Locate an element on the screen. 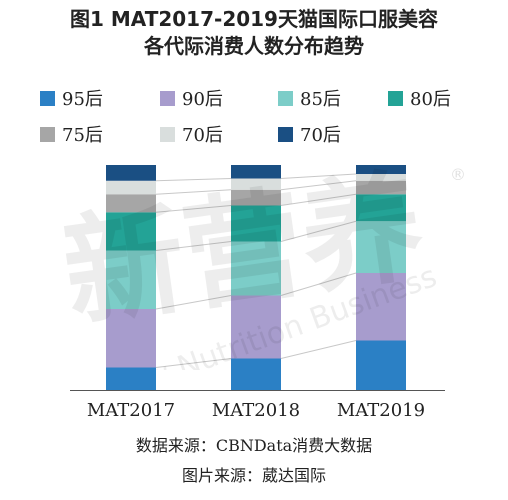 This screenshot has width=508, height=500. legend-item: 85后 is located at coordinates (309, 98).